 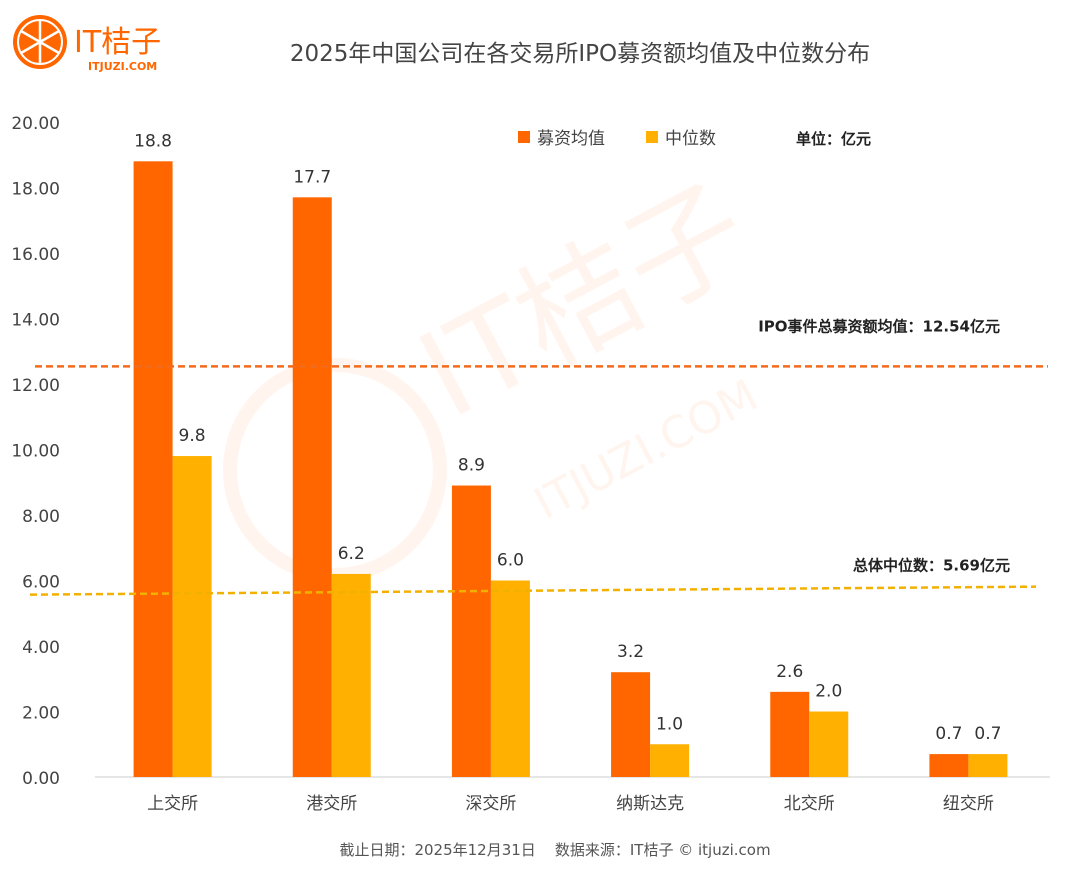 What do you see at coordinates (533, 590) in the screenshot?
I see `reference-line` at bounding box center [533, 590].